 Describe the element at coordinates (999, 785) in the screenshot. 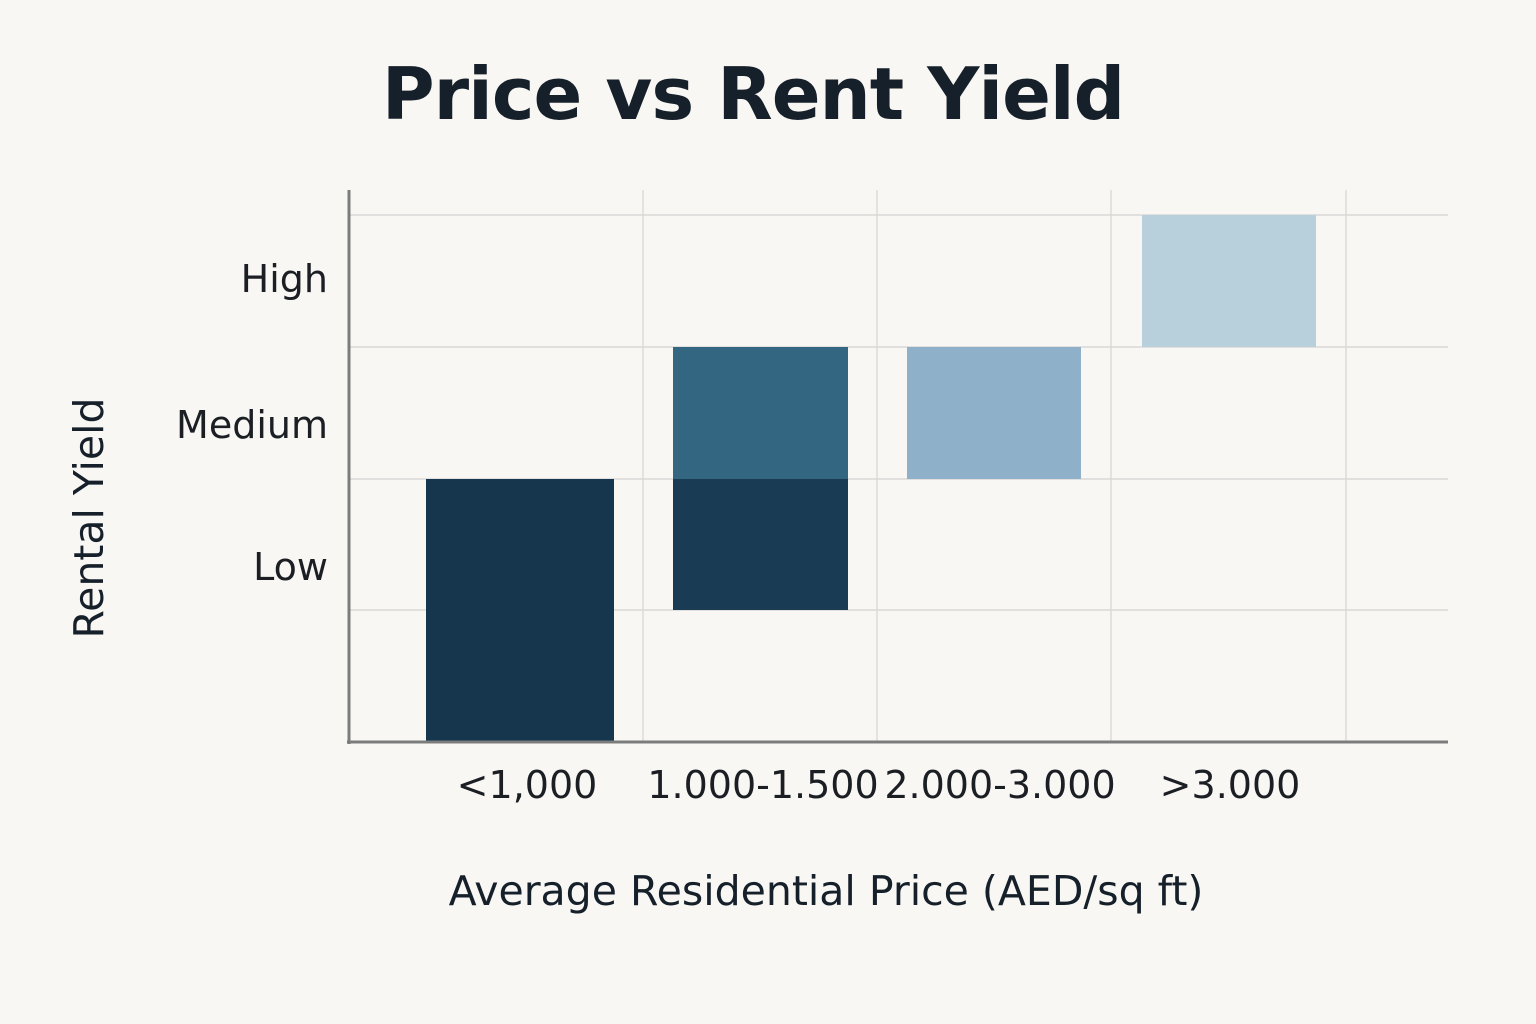

I see `x-tick-label: 2.000-3.000` at that location.